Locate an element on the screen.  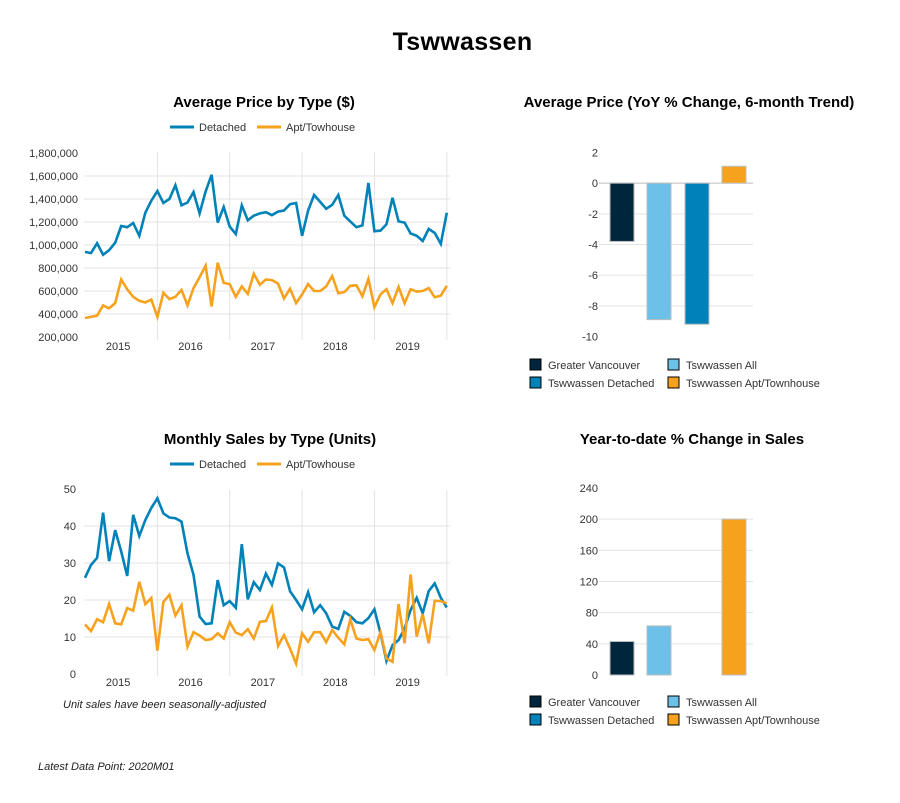
y-tick-label: 1,000,000 is located at coordinates (53, 246).